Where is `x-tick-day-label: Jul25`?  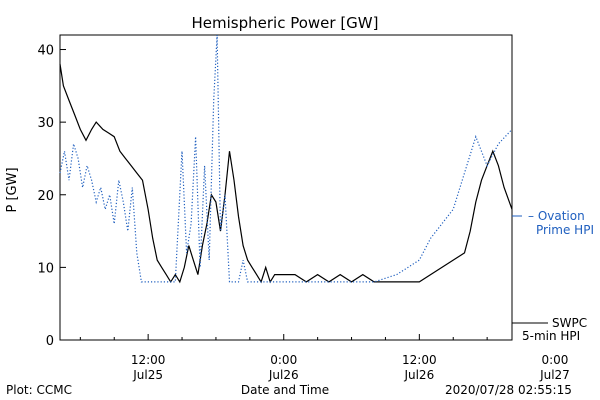 x-tick-day-label: Jul25 is located at coordinates (147, 375).